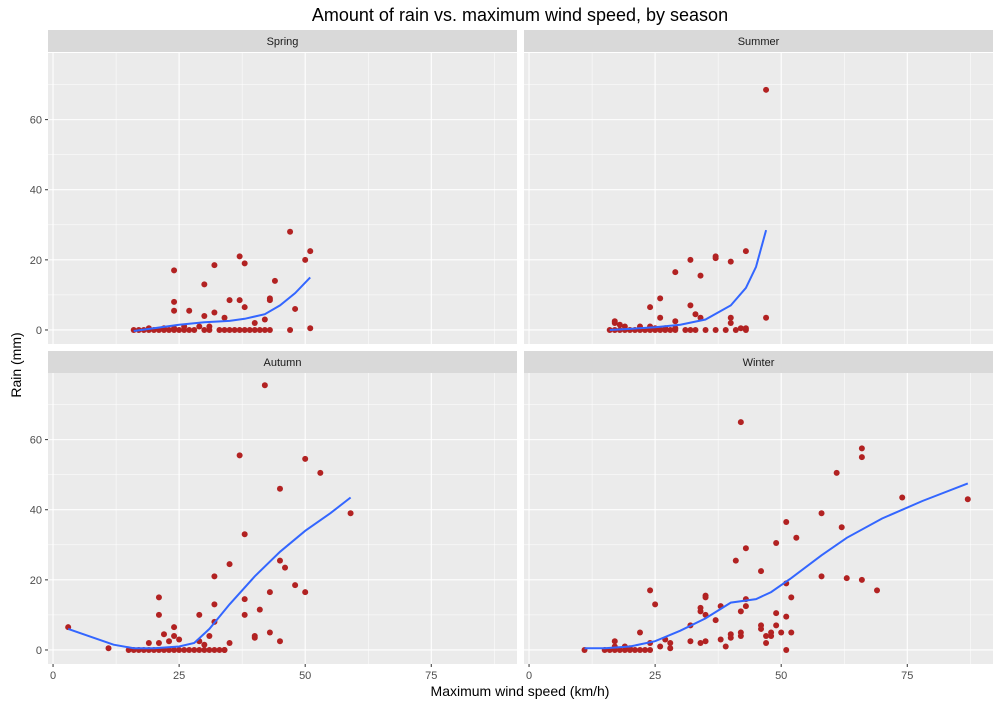  Describe the element at coordinates (283, 363) in the screenshot. I see `strip-label: Autumn` at that location.